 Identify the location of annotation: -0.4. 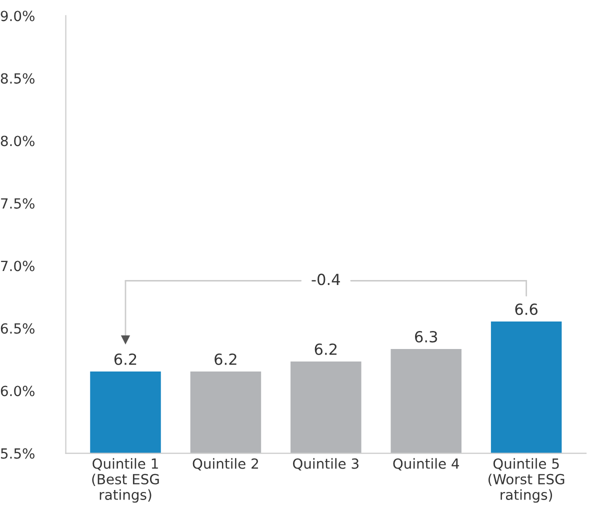
(326, 280).